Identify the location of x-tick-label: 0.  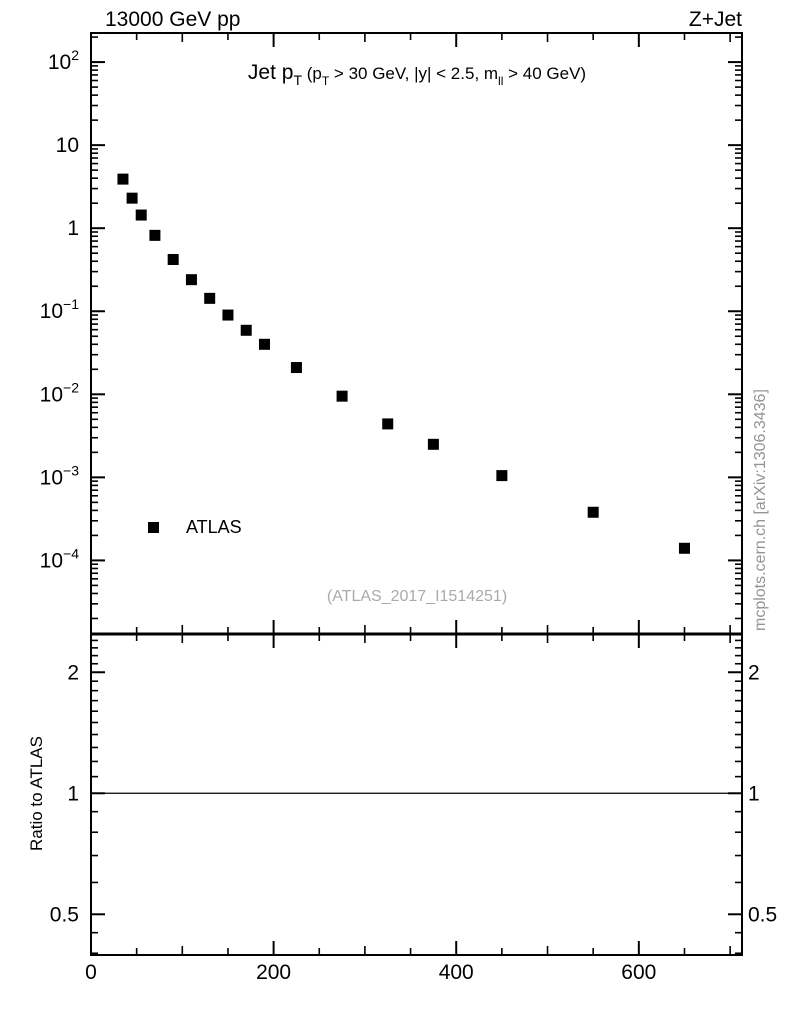
(91, 972).